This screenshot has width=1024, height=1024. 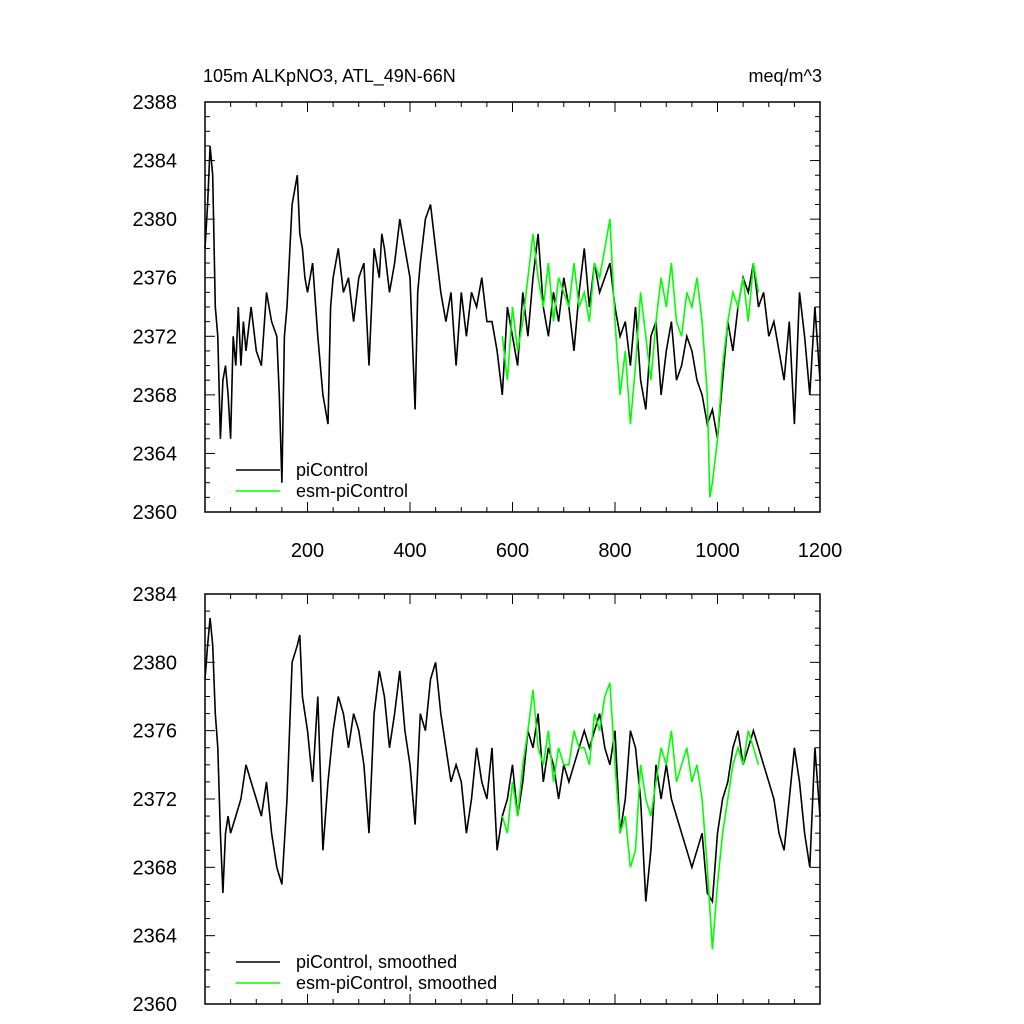 What do you see at coordinates (630, 816) in the screenshot?
I see `series-line-esm-picontrol-smoothed` at bounding box center [630, 816].